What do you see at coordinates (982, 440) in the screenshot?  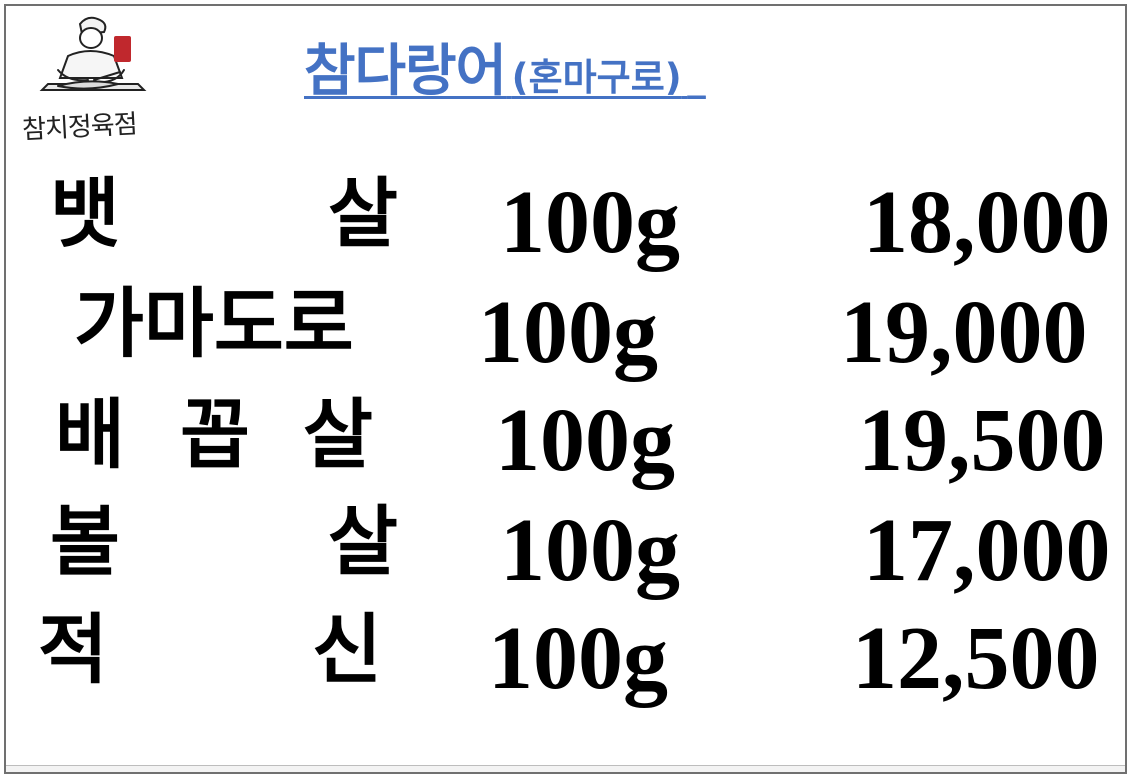 I see `item-price: 19,500` at bounding box center [982, 440].